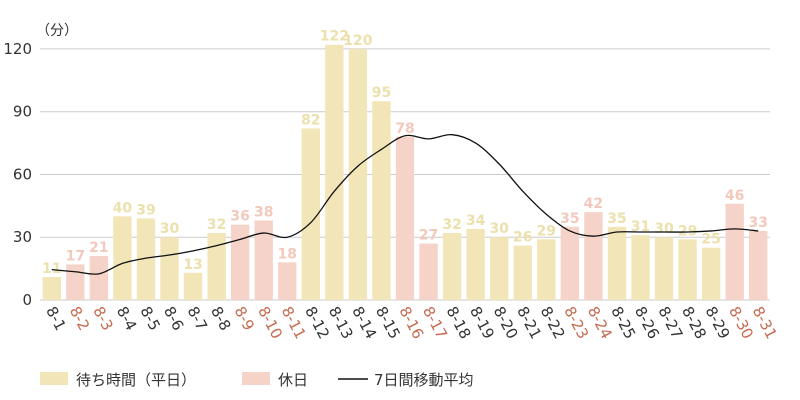 Image resolution: width=800 pixels, height=400 pixels. What do you see at coordinates (102, 318) in the screenshot?
I see `x-tick-label-8-3: 8-3` at bounding box center [102, 318].